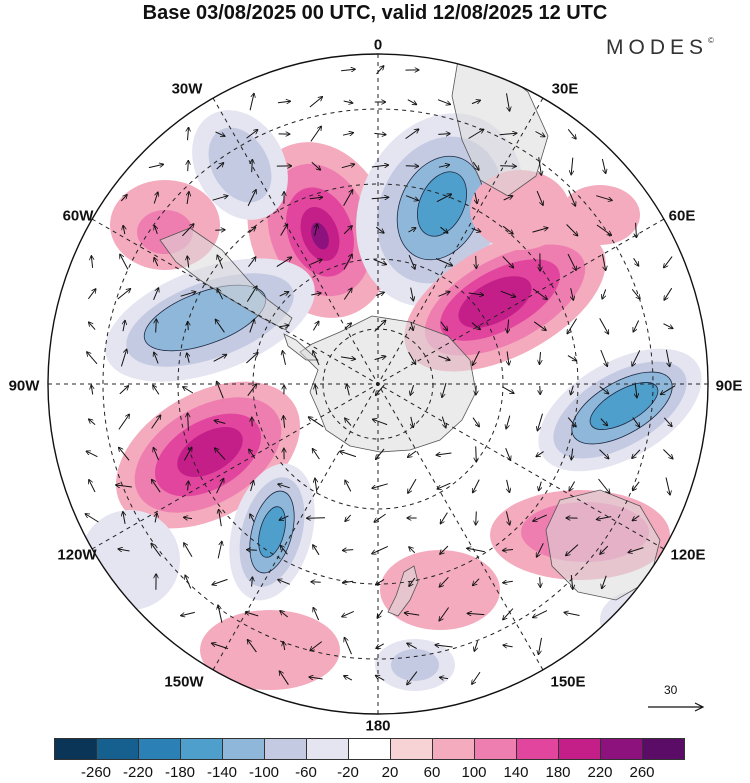 The image size is (750, 783). I want to click on lon-label-60w: 60W, so click(78, 216).